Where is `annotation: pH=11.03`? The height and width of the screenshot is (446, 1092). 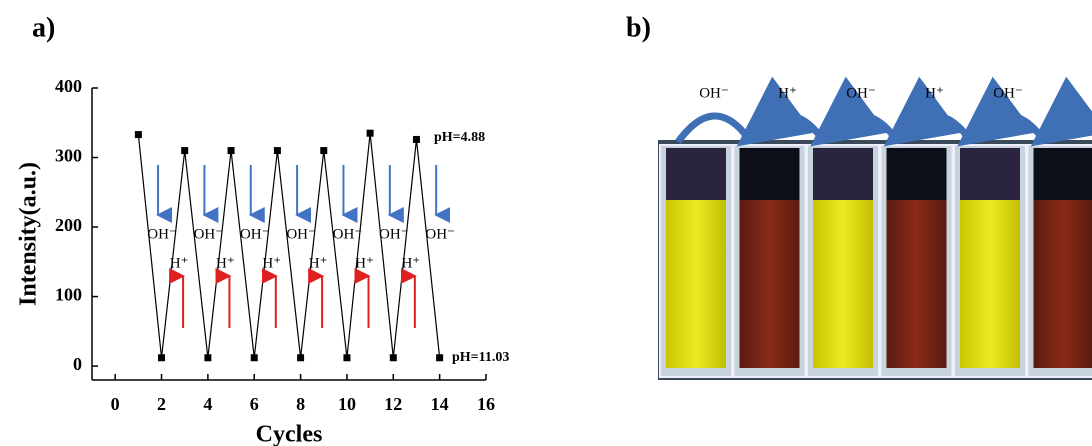 annotation: pH=11.03 is located at coordinates (480, 357).